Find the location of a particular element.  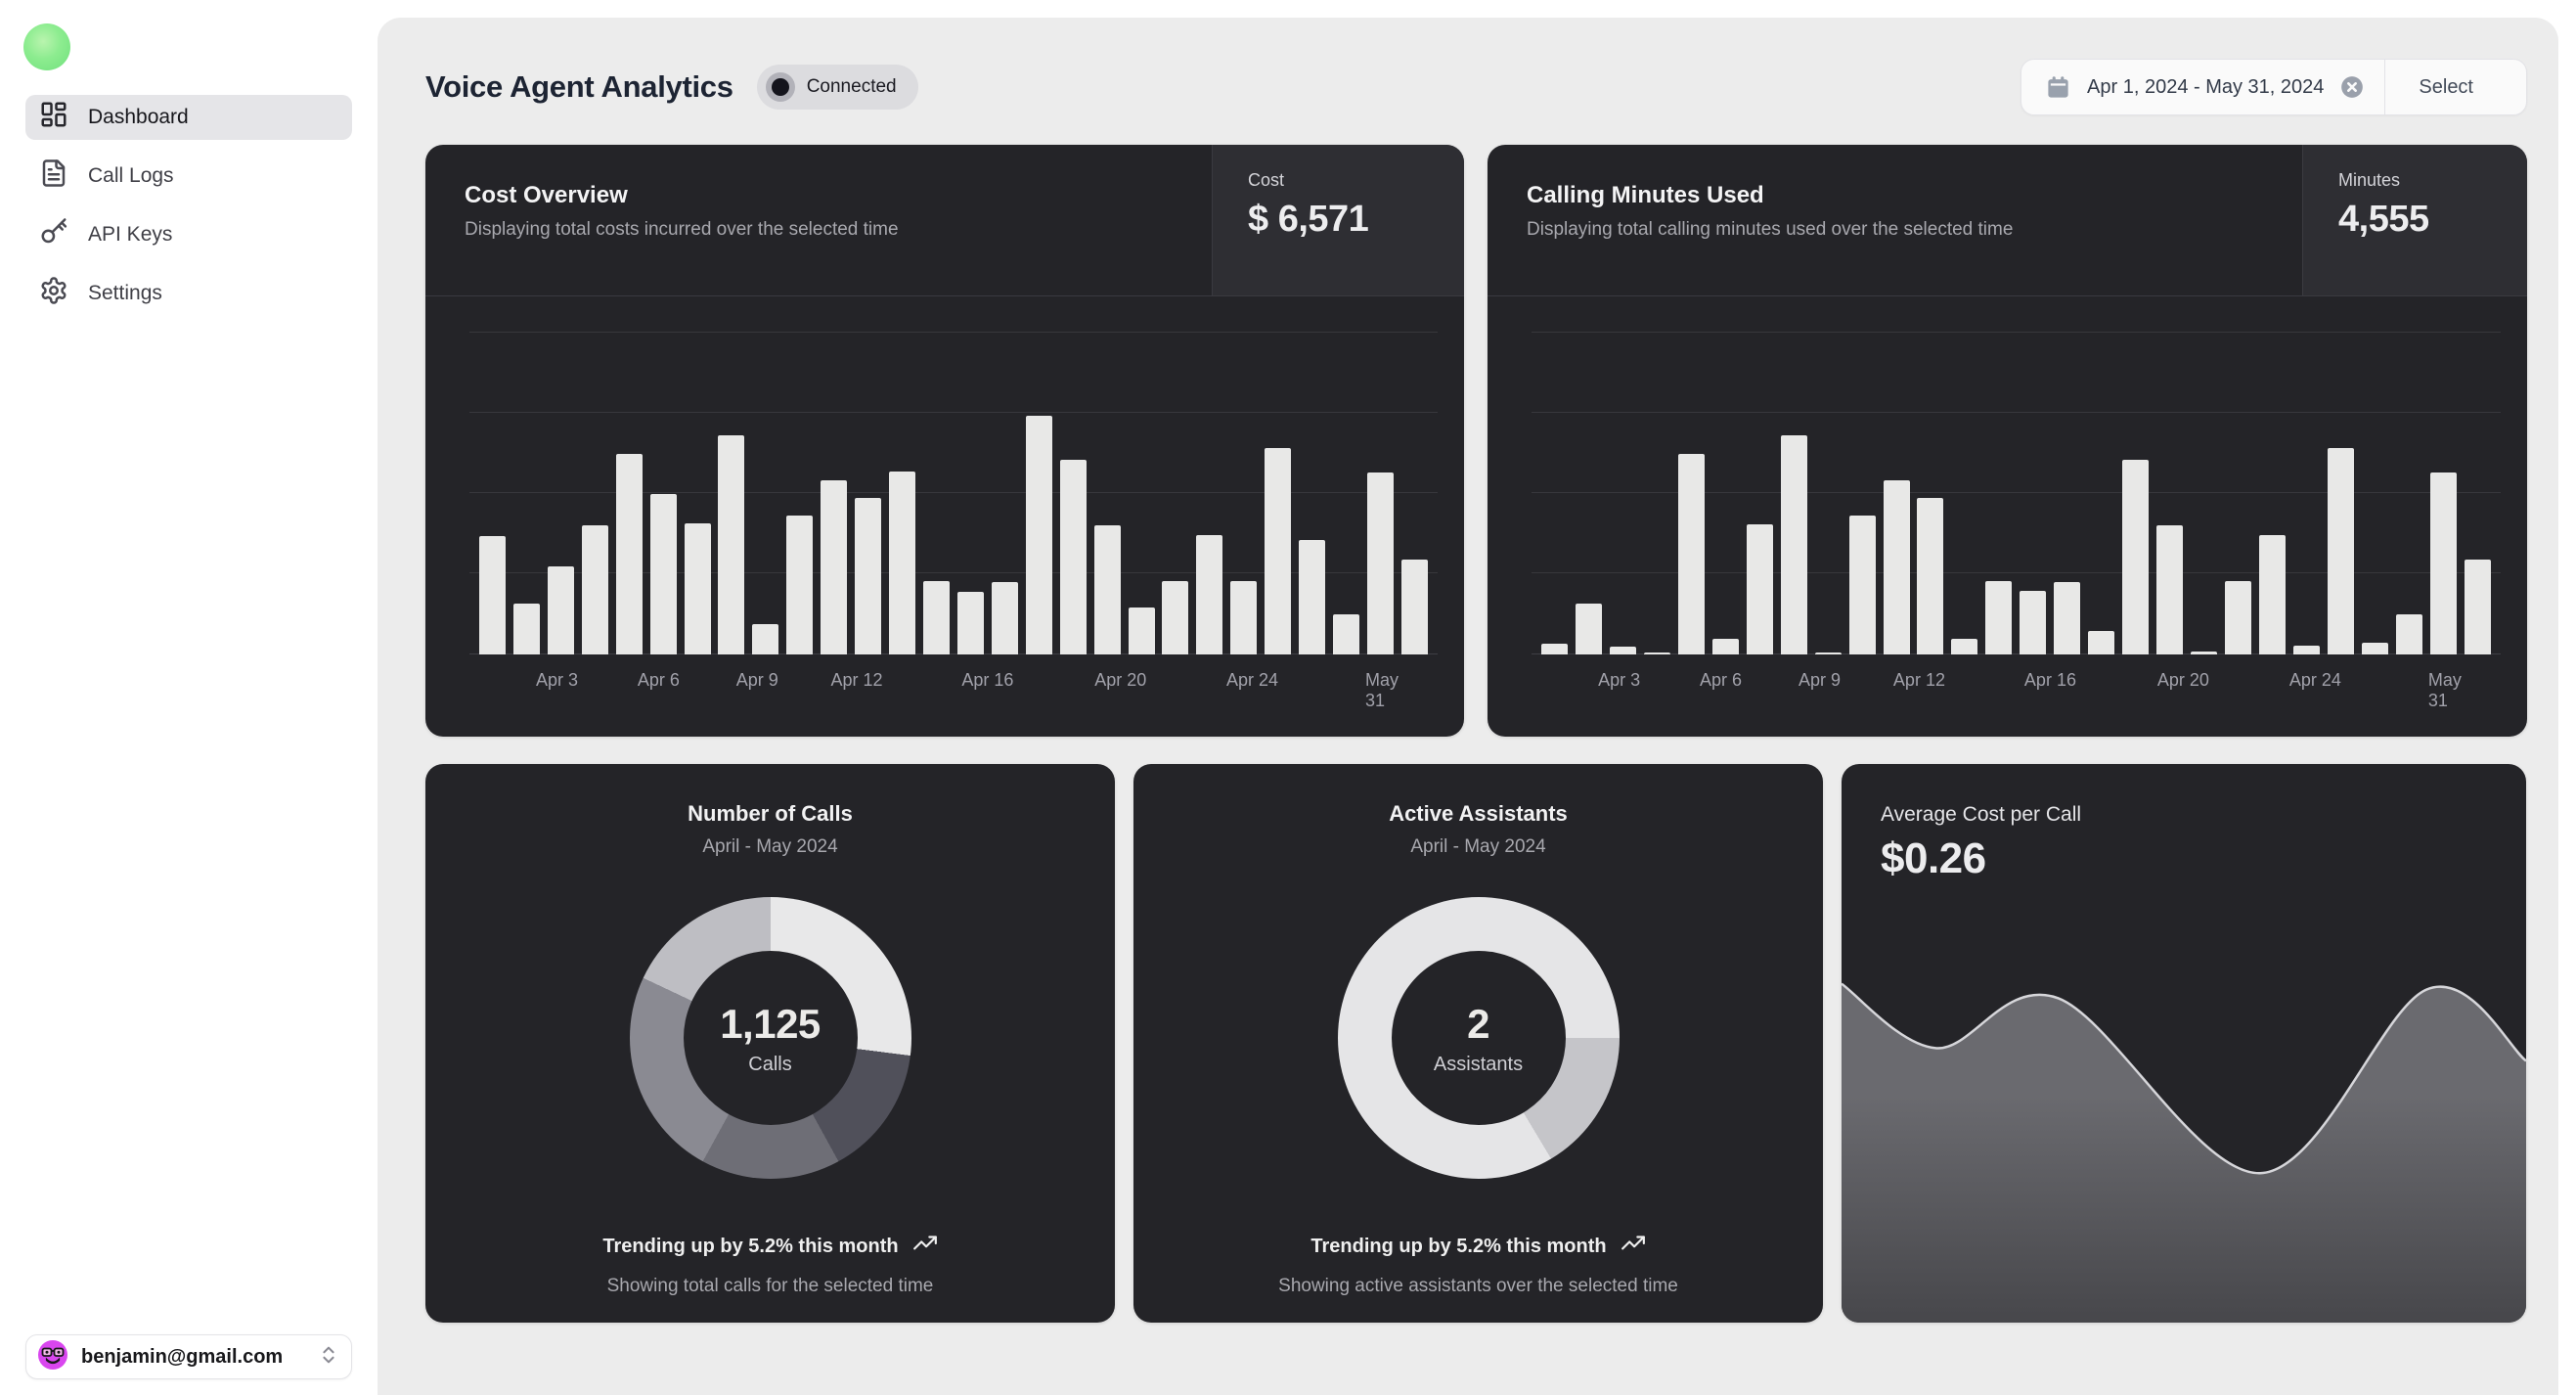

cost-stat-box: Cost $ 6,571 is located at coordinates (1338, 220).